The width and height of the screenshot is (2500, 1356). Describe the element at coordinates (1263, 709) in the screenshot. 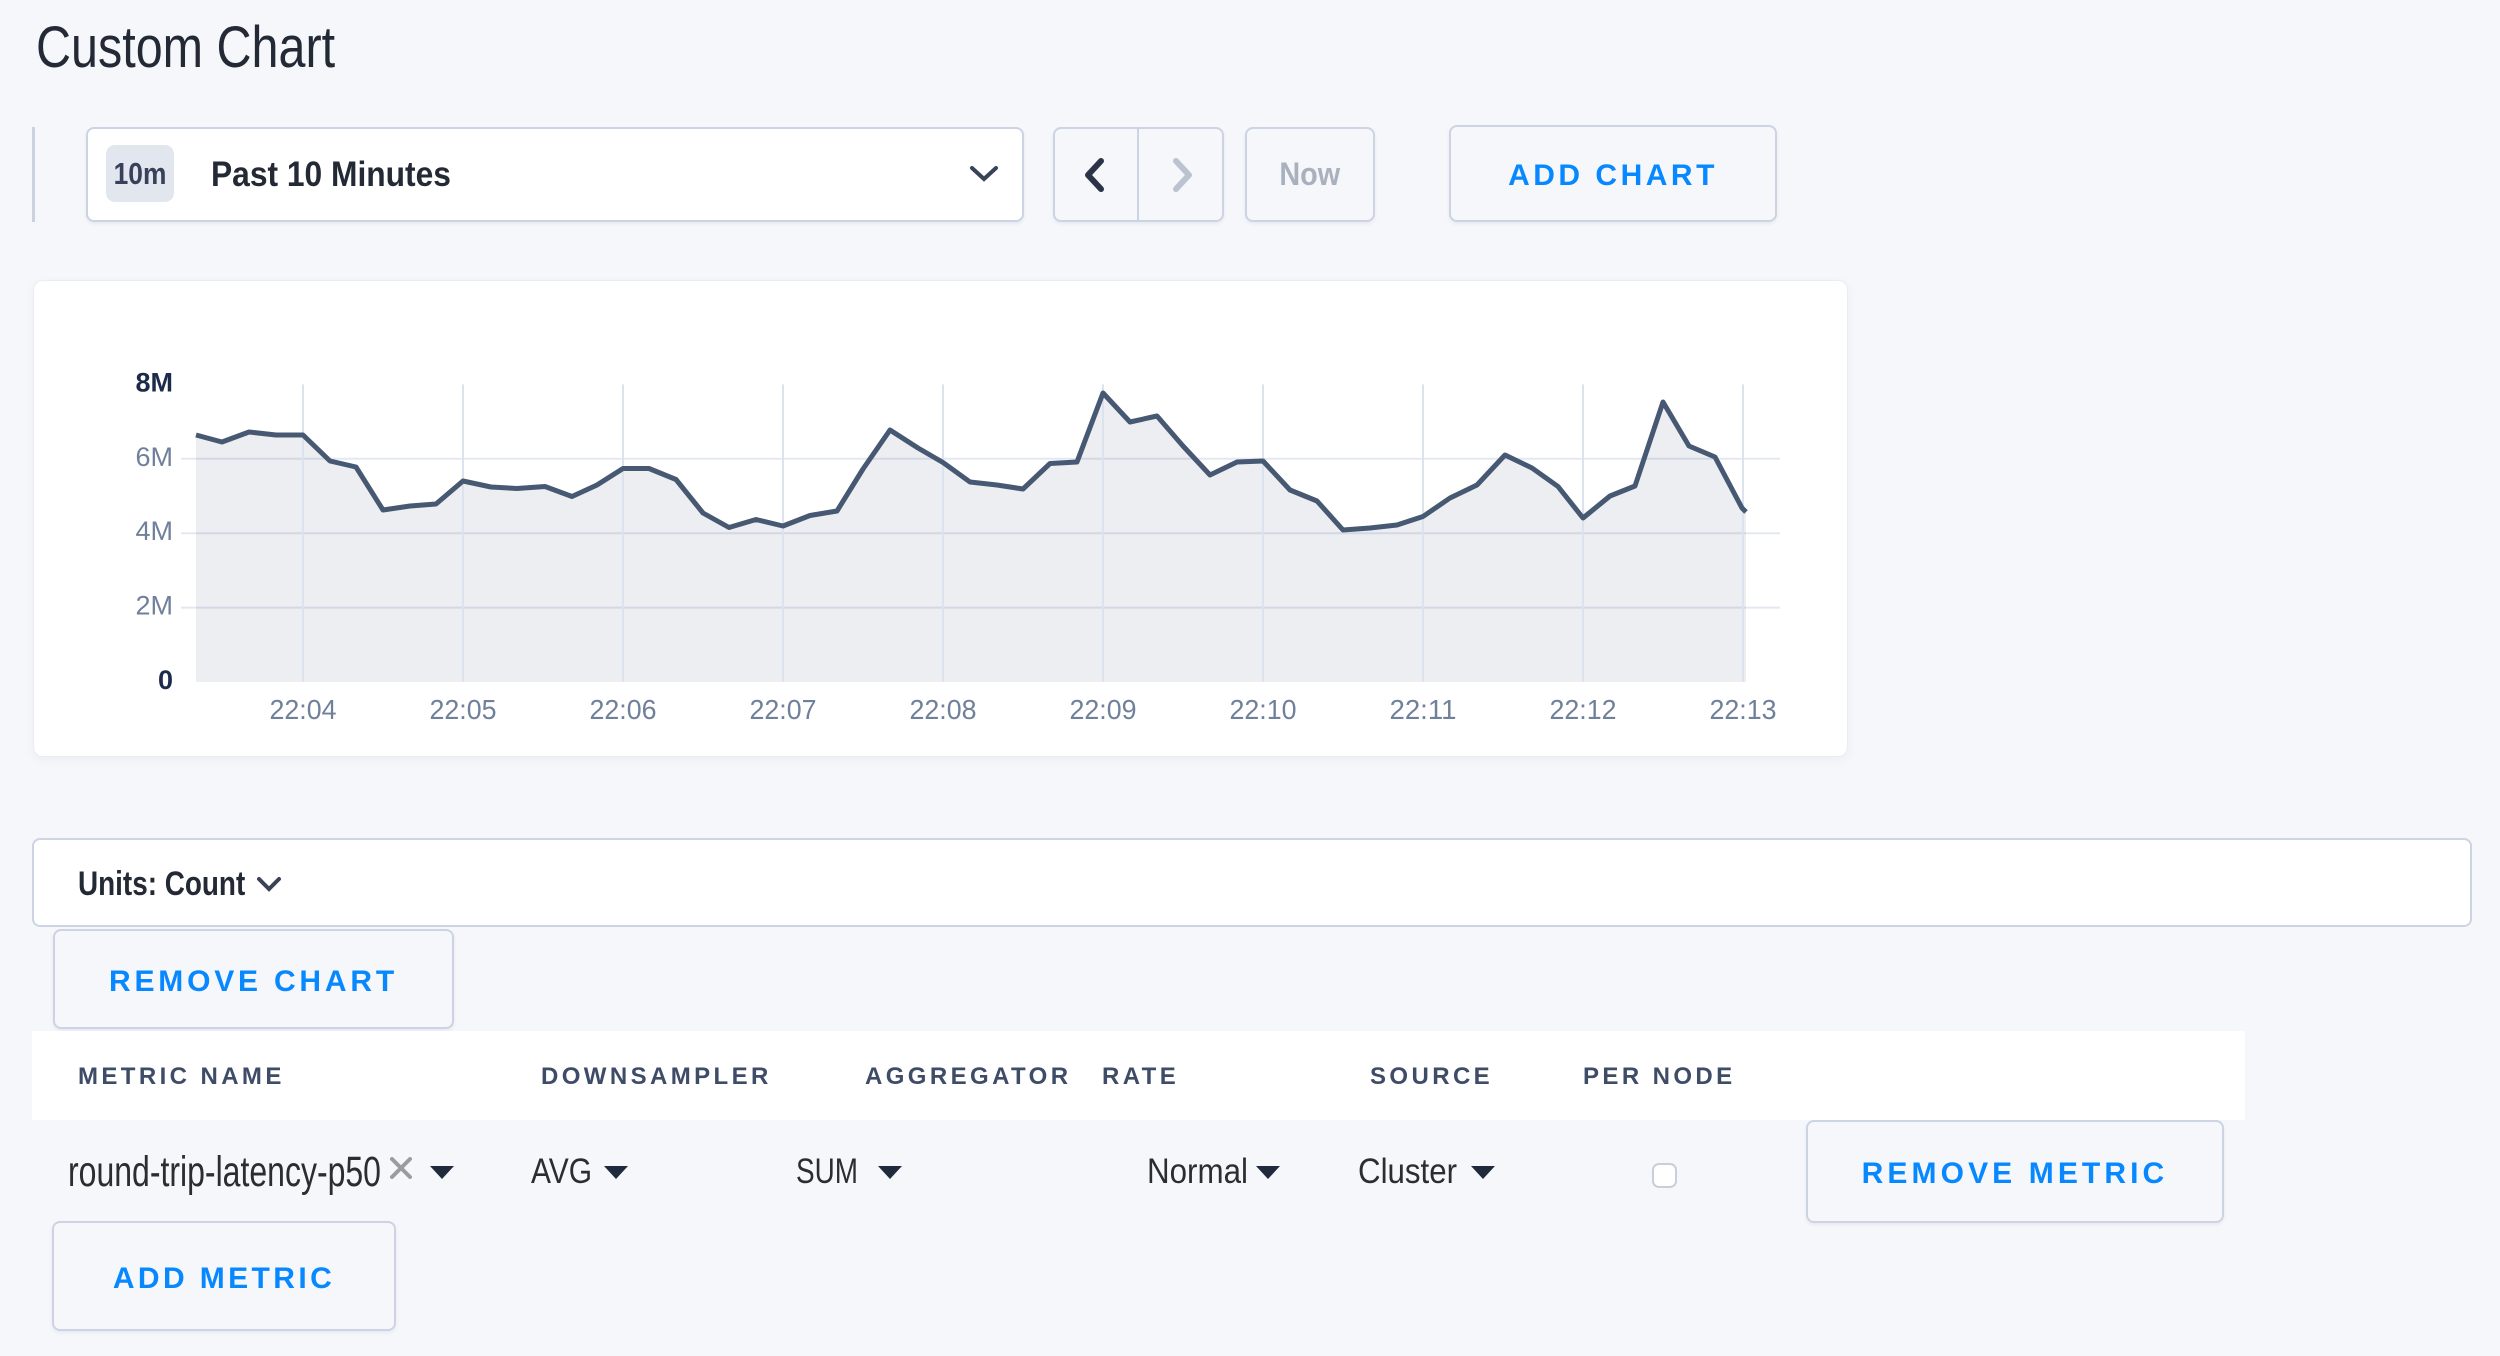

I see `svg-text: 22:10` at that location.